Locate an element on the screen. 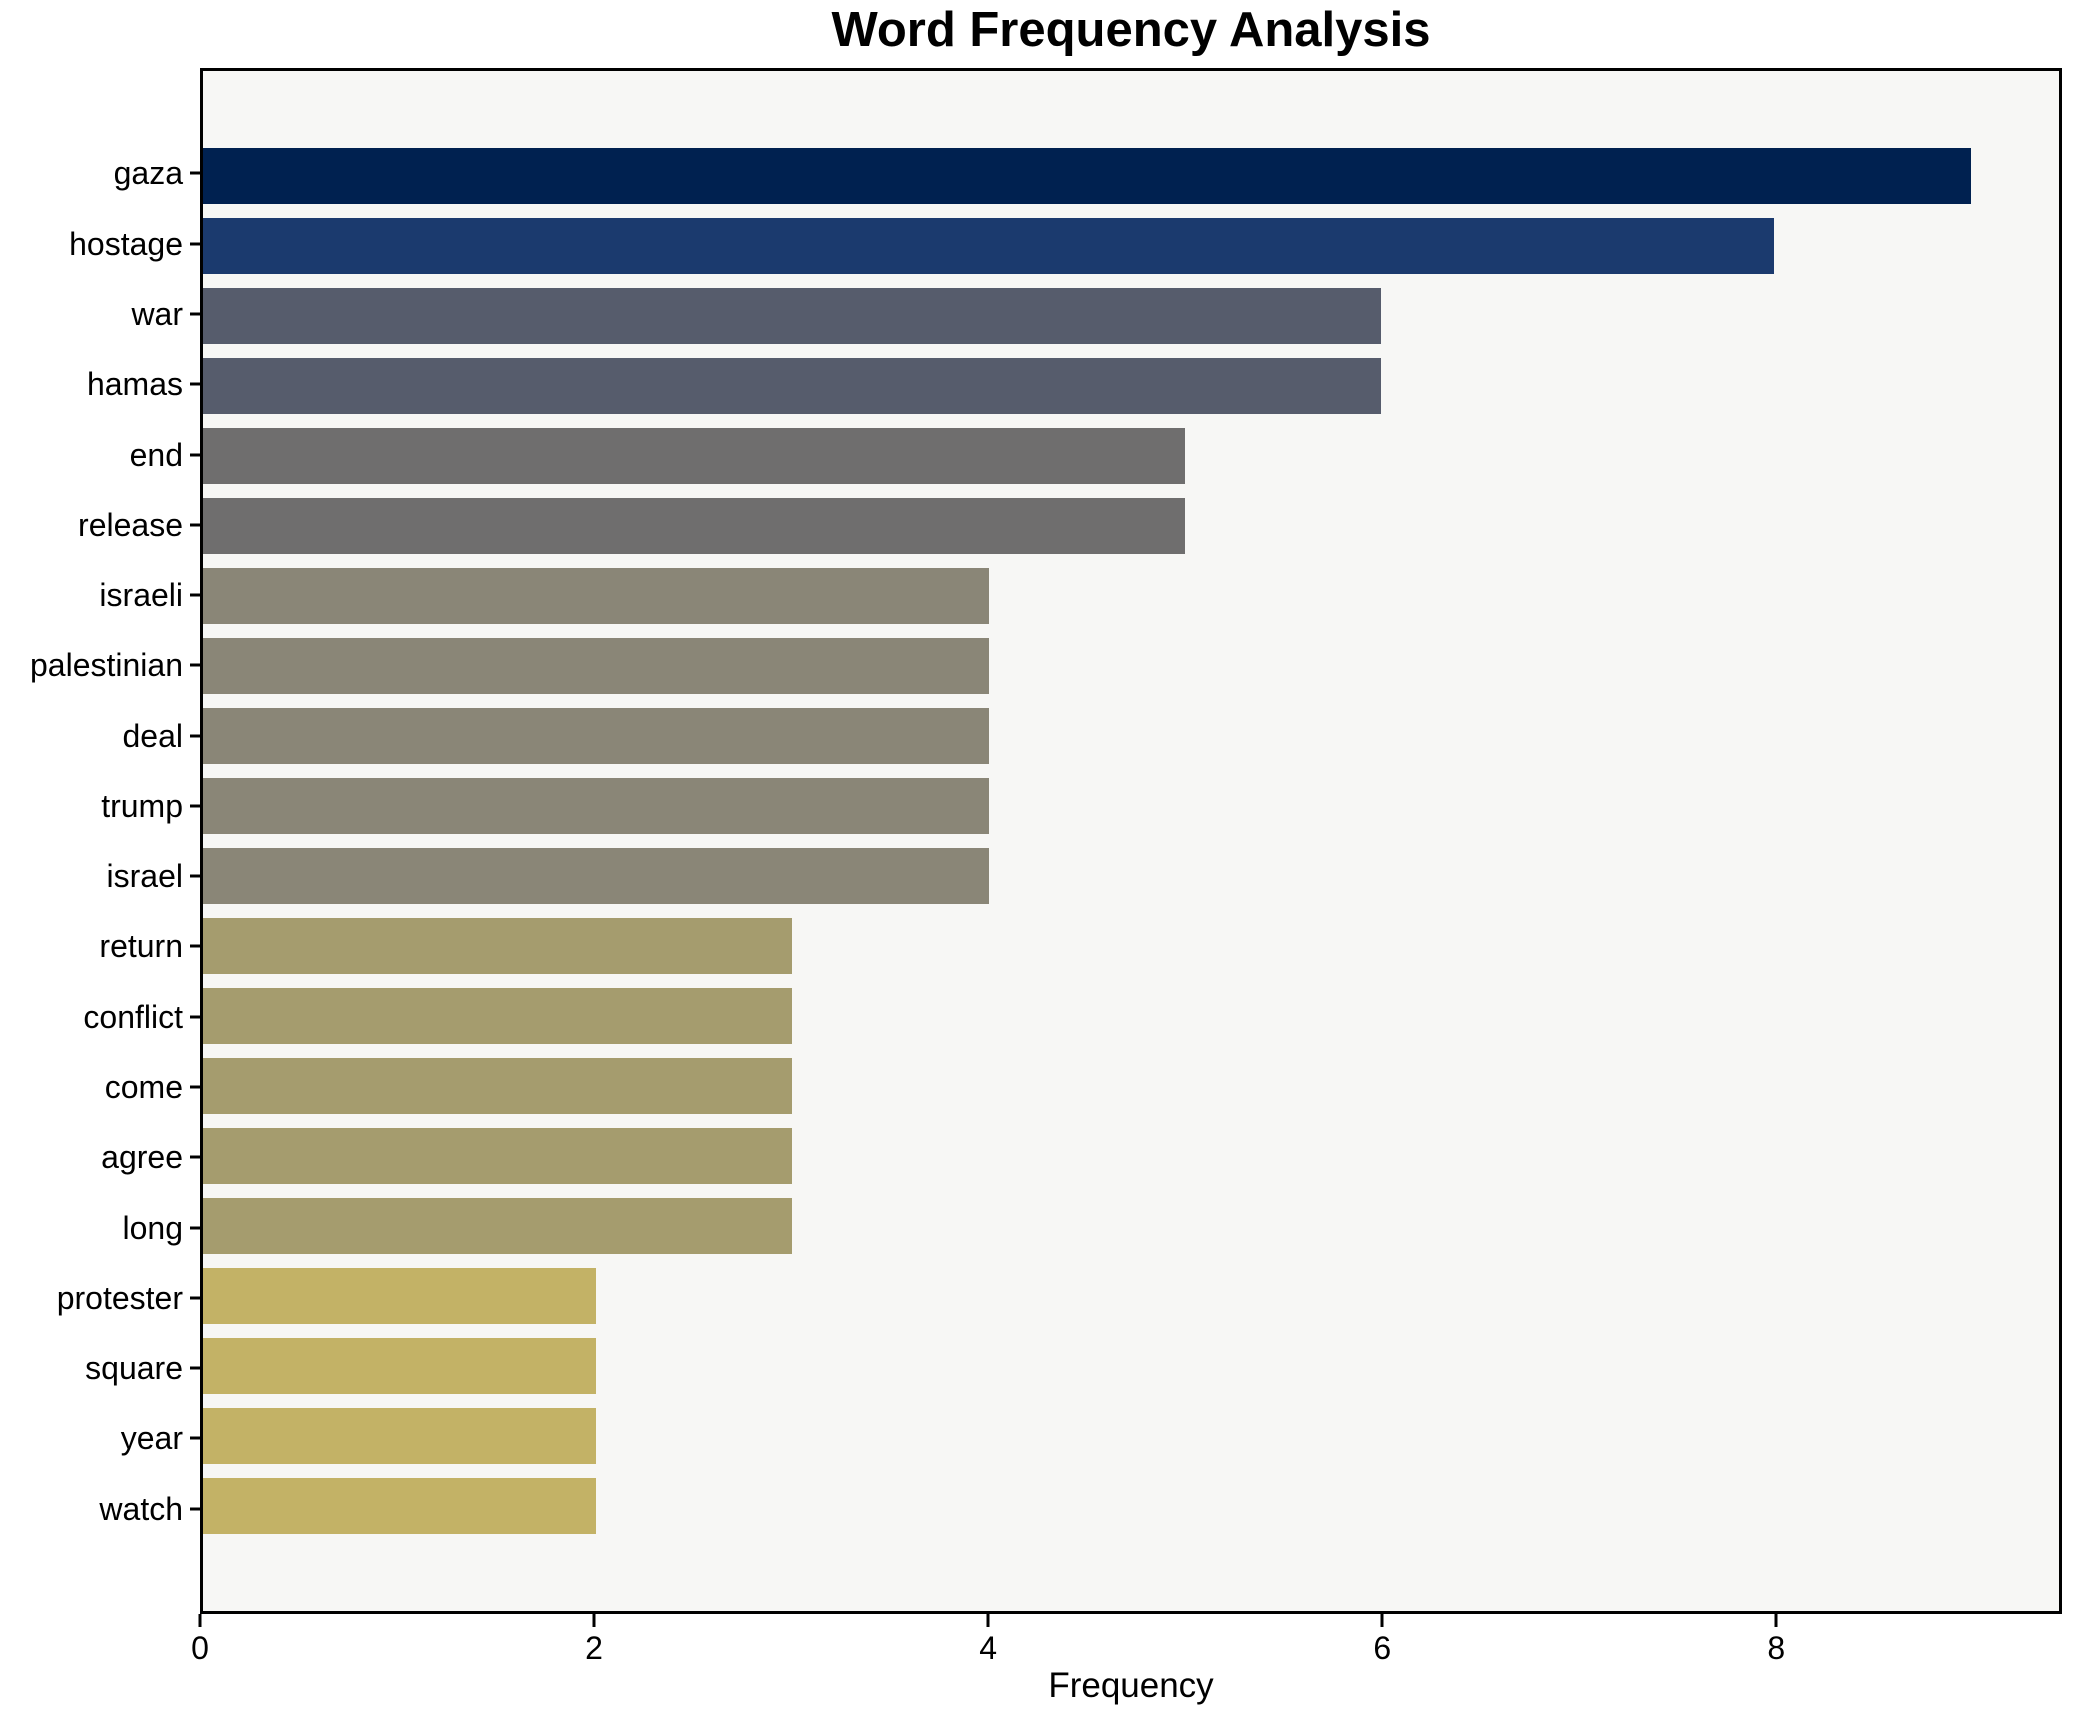 The height and width of the screenshot is (1722, 2078). y-tick-label-hamas: hamas is located at coordinates (134, 384).